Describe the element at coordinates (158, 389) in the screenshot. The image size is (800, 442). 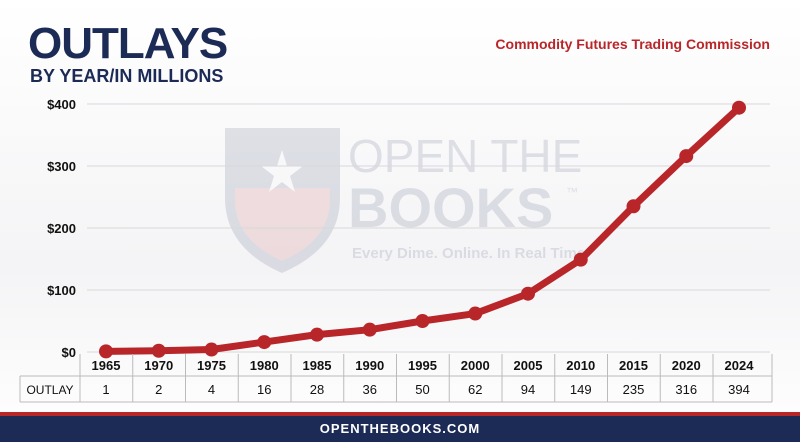
I see `data-label: 2` at that location.